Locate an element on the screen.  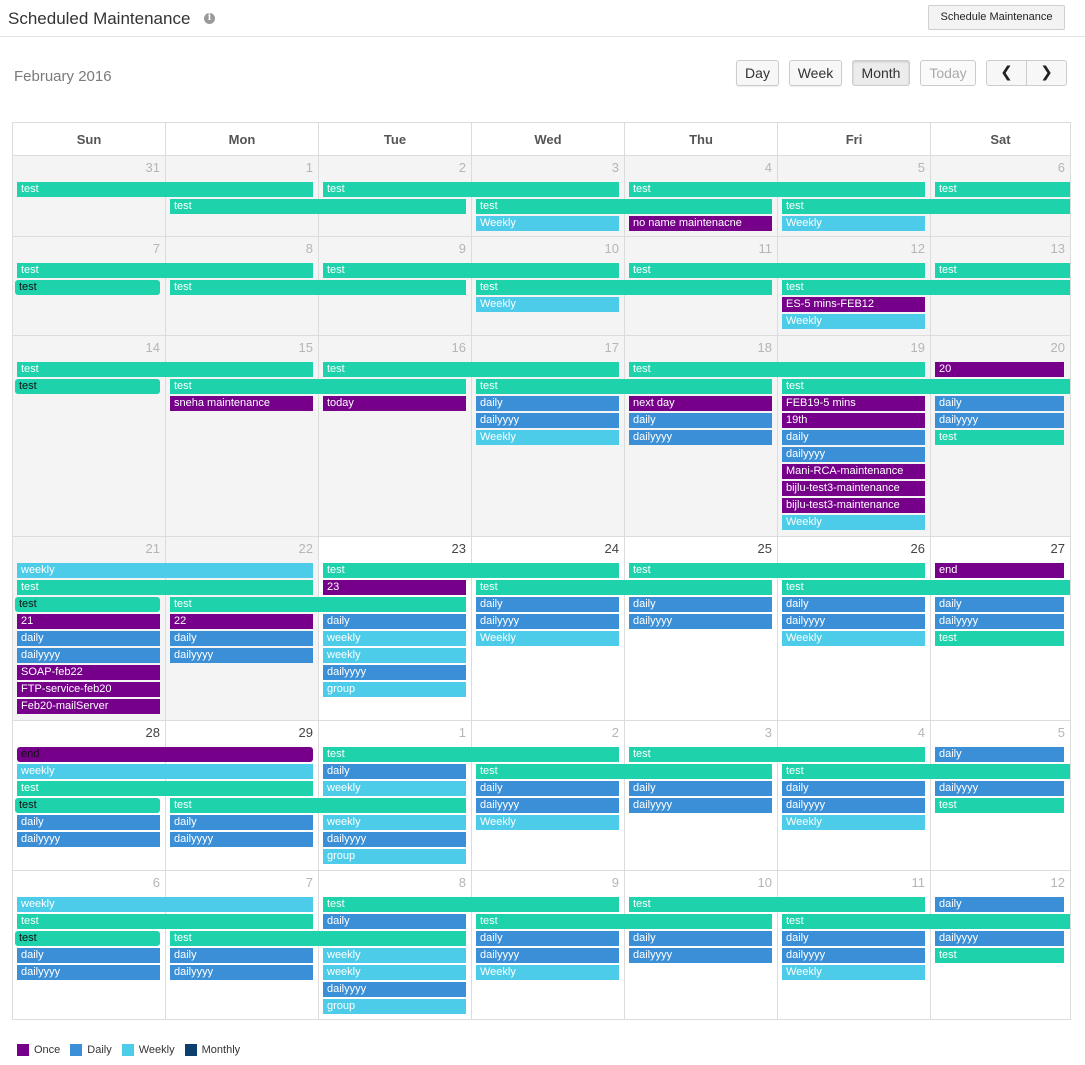
schedule-maintenance-button: Schedule Maintenance is located at coordinates (996, 17).